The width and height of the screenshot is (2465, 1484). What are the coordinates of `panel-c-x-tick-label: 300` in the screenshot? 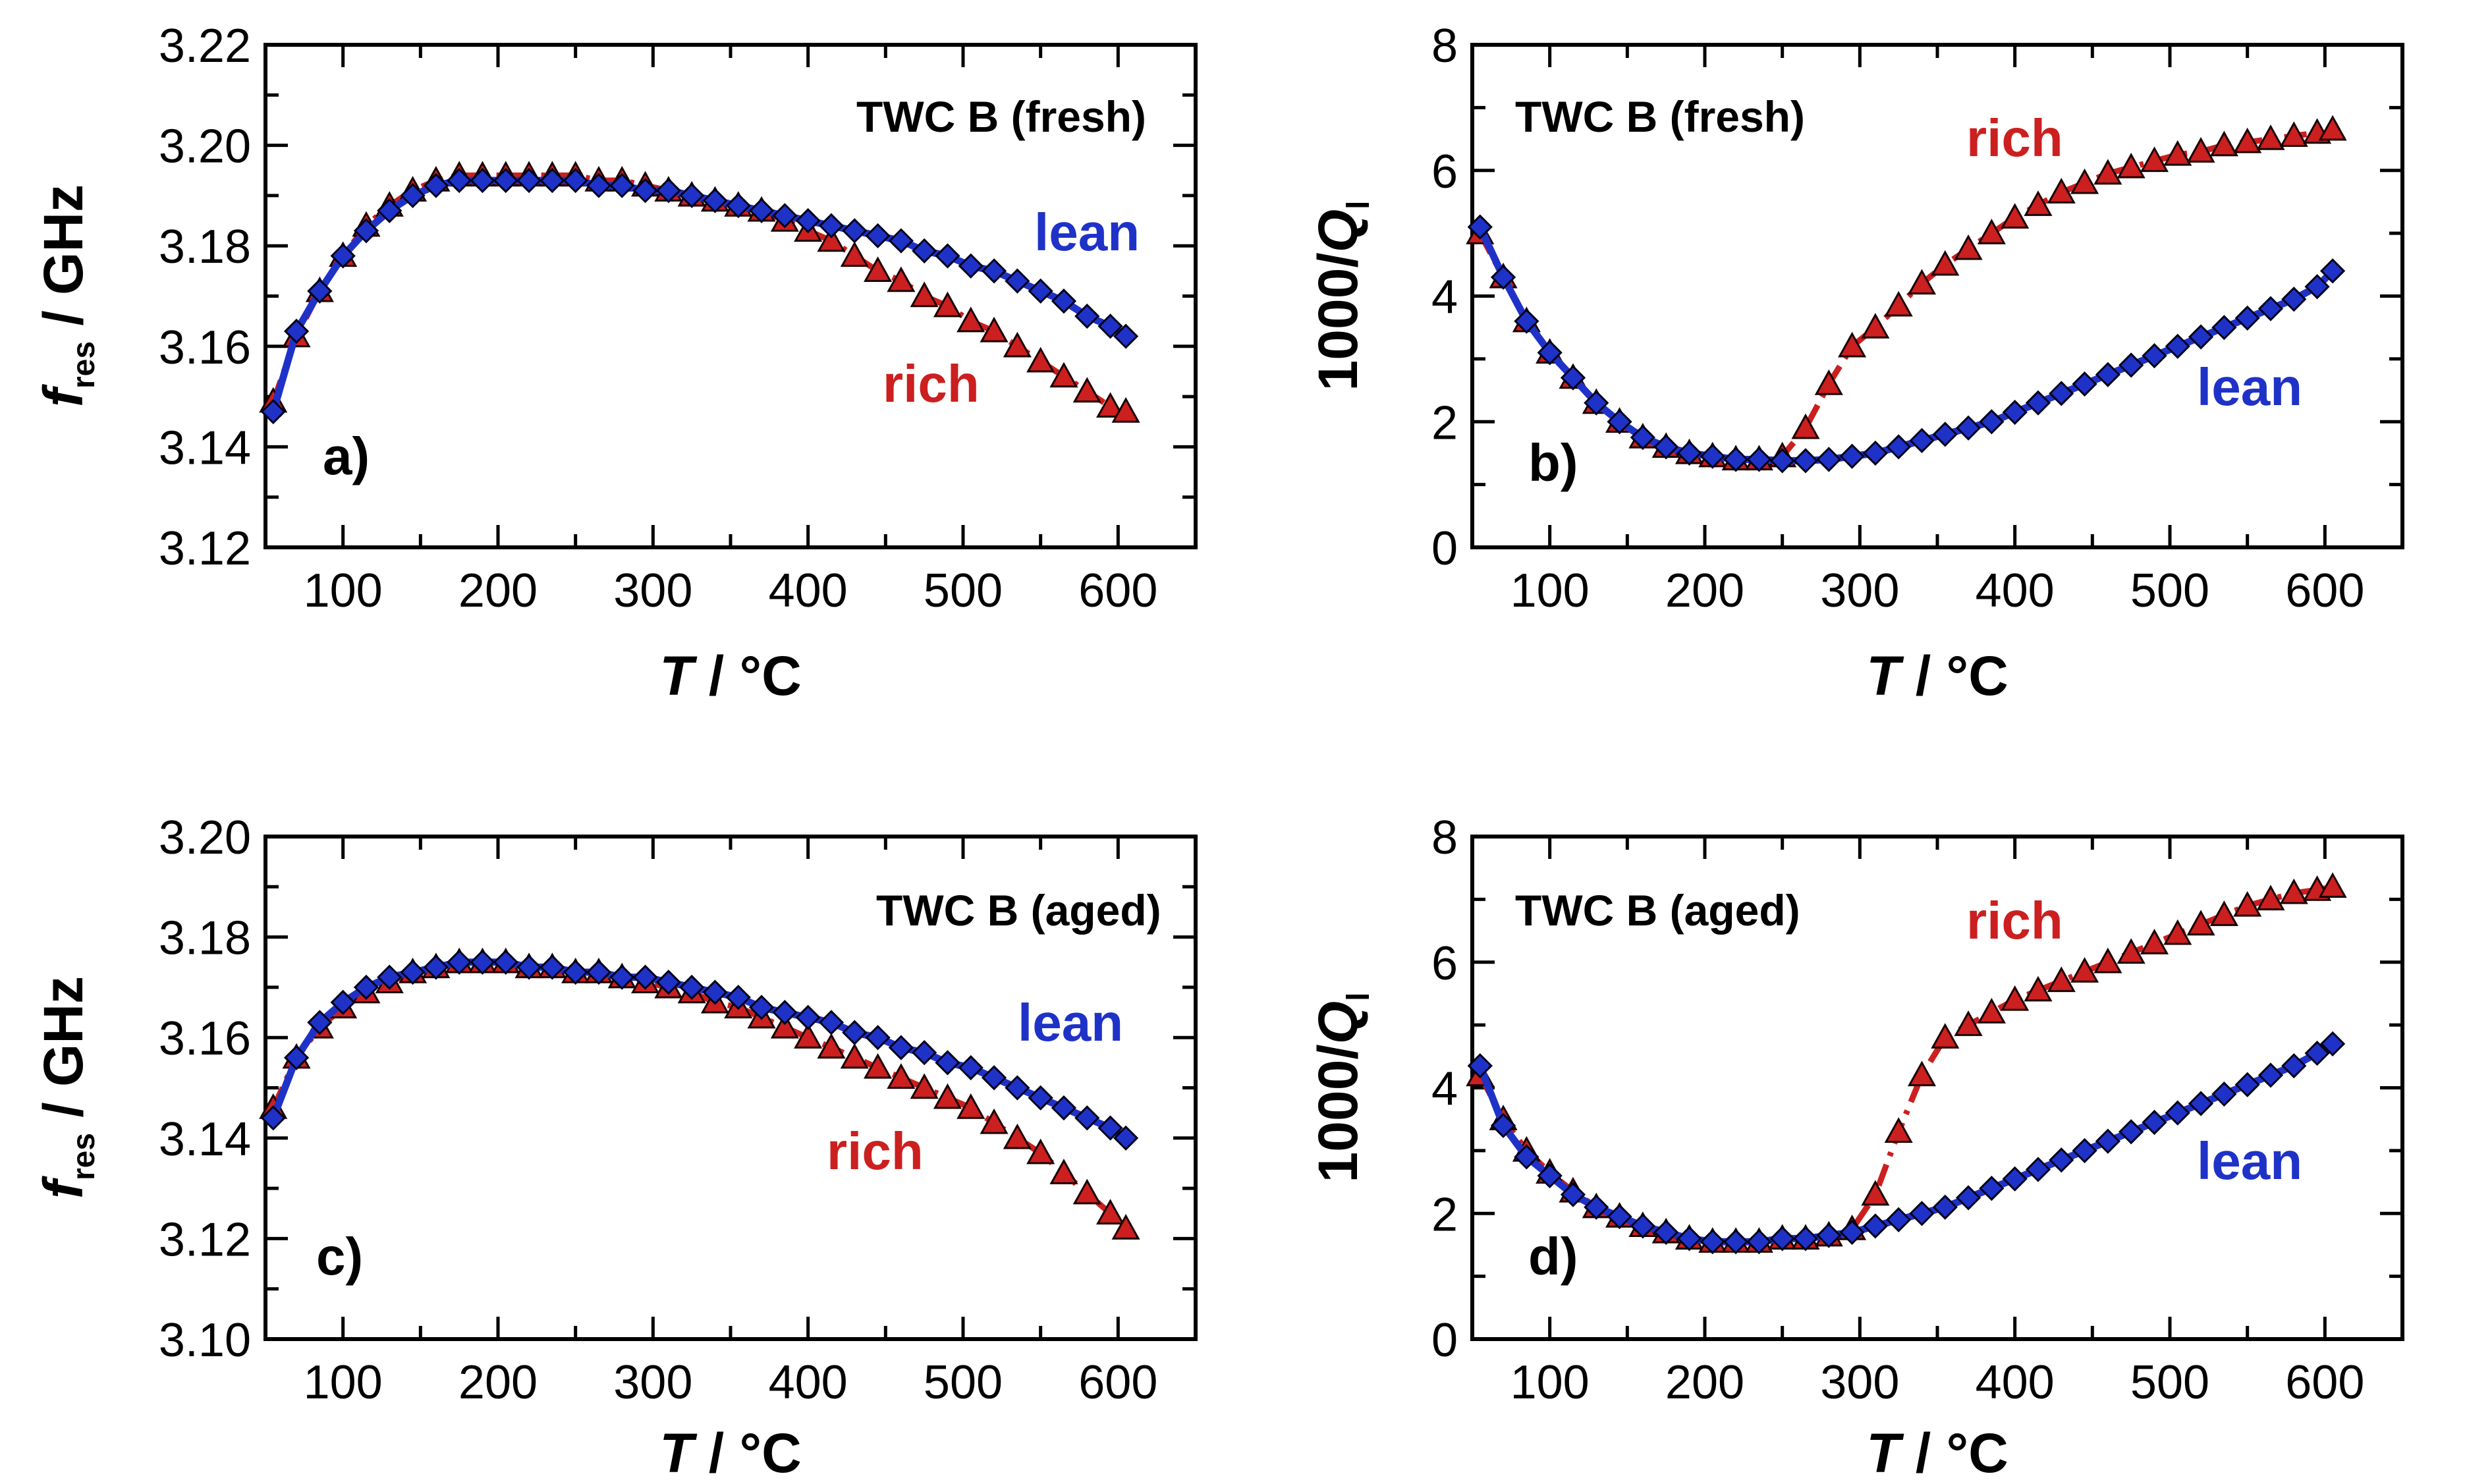 It's located at (652, 1382).